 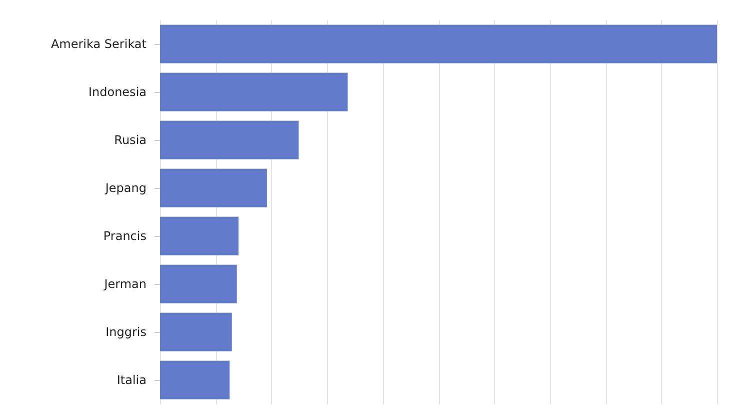 What do you see at coordinates (125, 188) in the screenshot?
I see `y-tick-label: Jepang` at bounding box center [125, 188].